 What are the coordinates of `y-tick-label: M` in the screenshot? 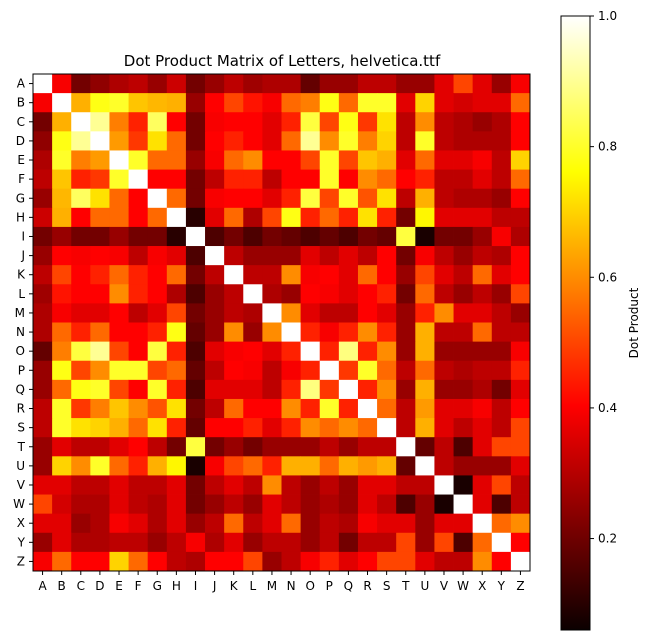 It's located at (20, 313).